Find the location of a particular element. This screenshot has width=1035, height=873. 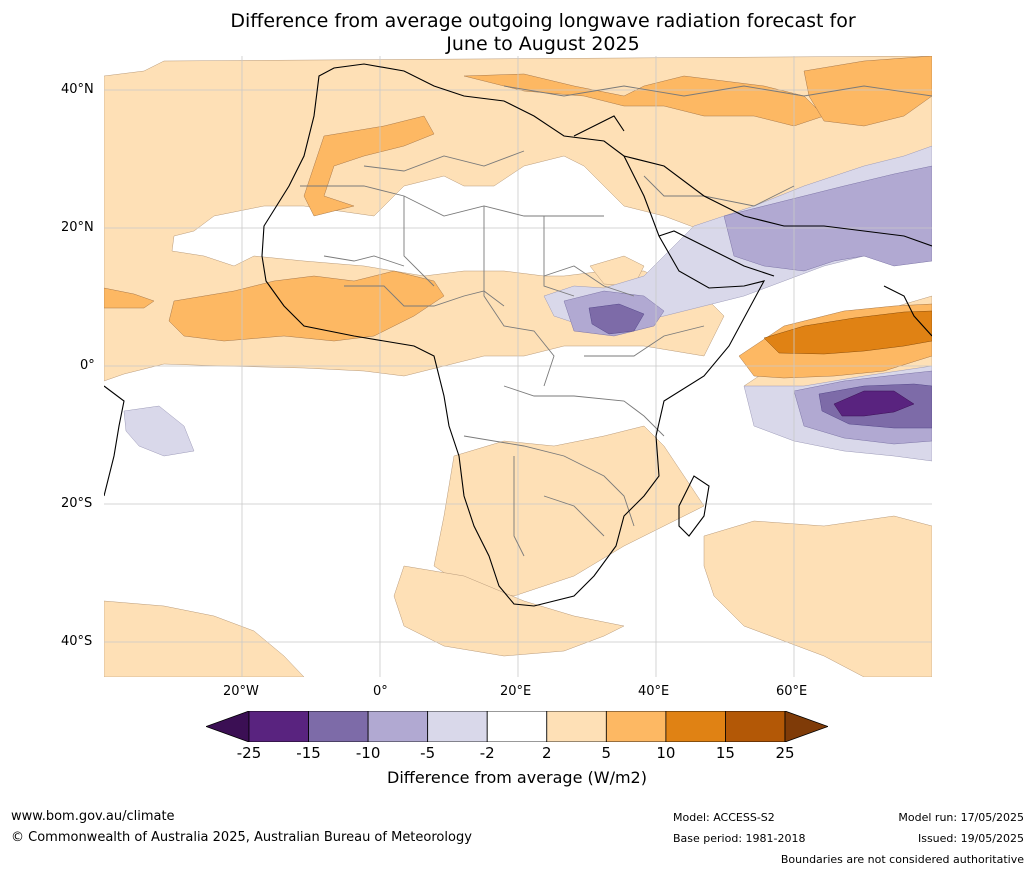

colorbar-tick-label: -2 is located at coordinates (487, 753).